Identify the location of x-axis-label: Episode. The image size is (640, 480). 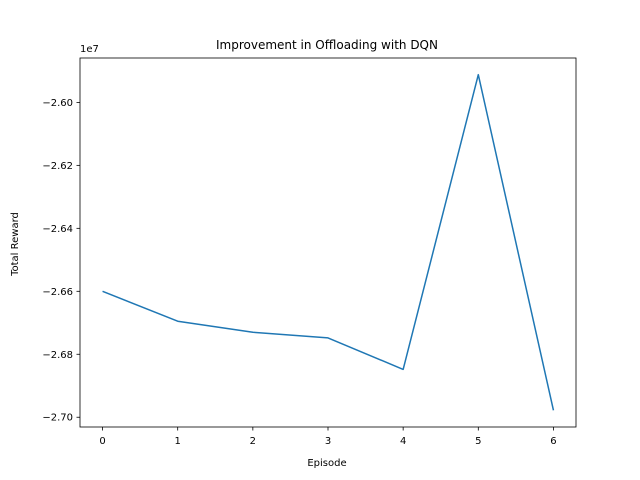
(326, 463).